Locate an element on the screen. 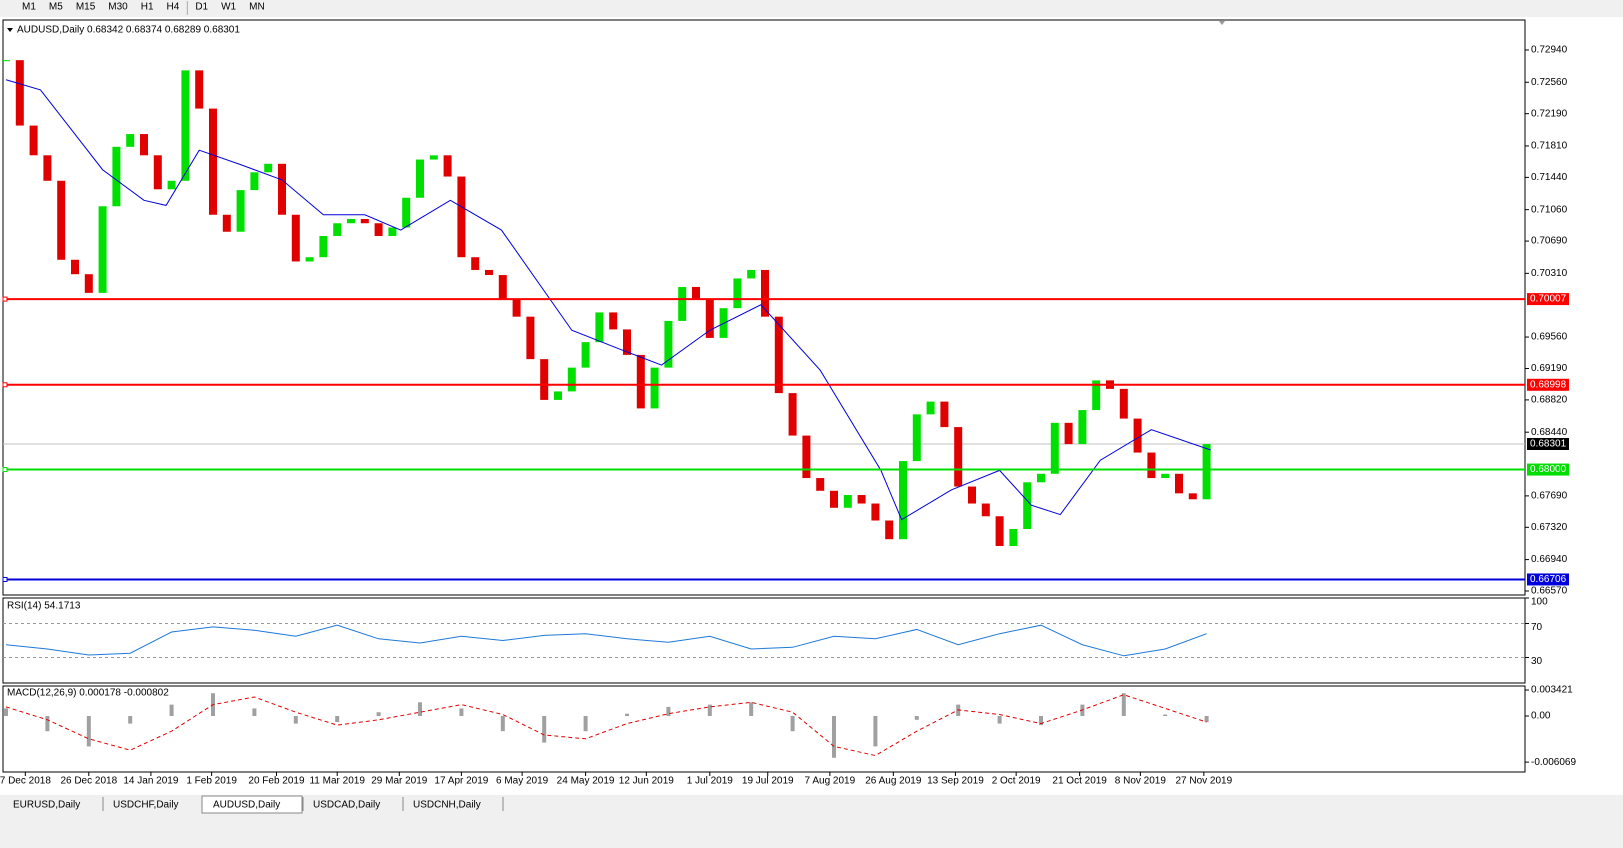  x-tick-label: 20 Feb 2019 is located at coordinates (276, 781).